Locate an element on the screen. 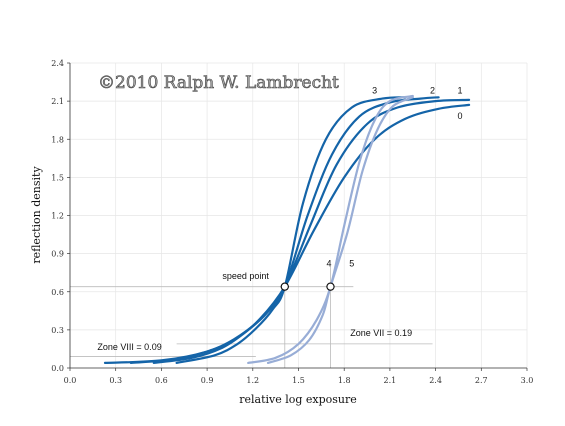 This screenshot has height=426, width=565. x-tick-label: 1.8 is located at coordinates (344, 380).